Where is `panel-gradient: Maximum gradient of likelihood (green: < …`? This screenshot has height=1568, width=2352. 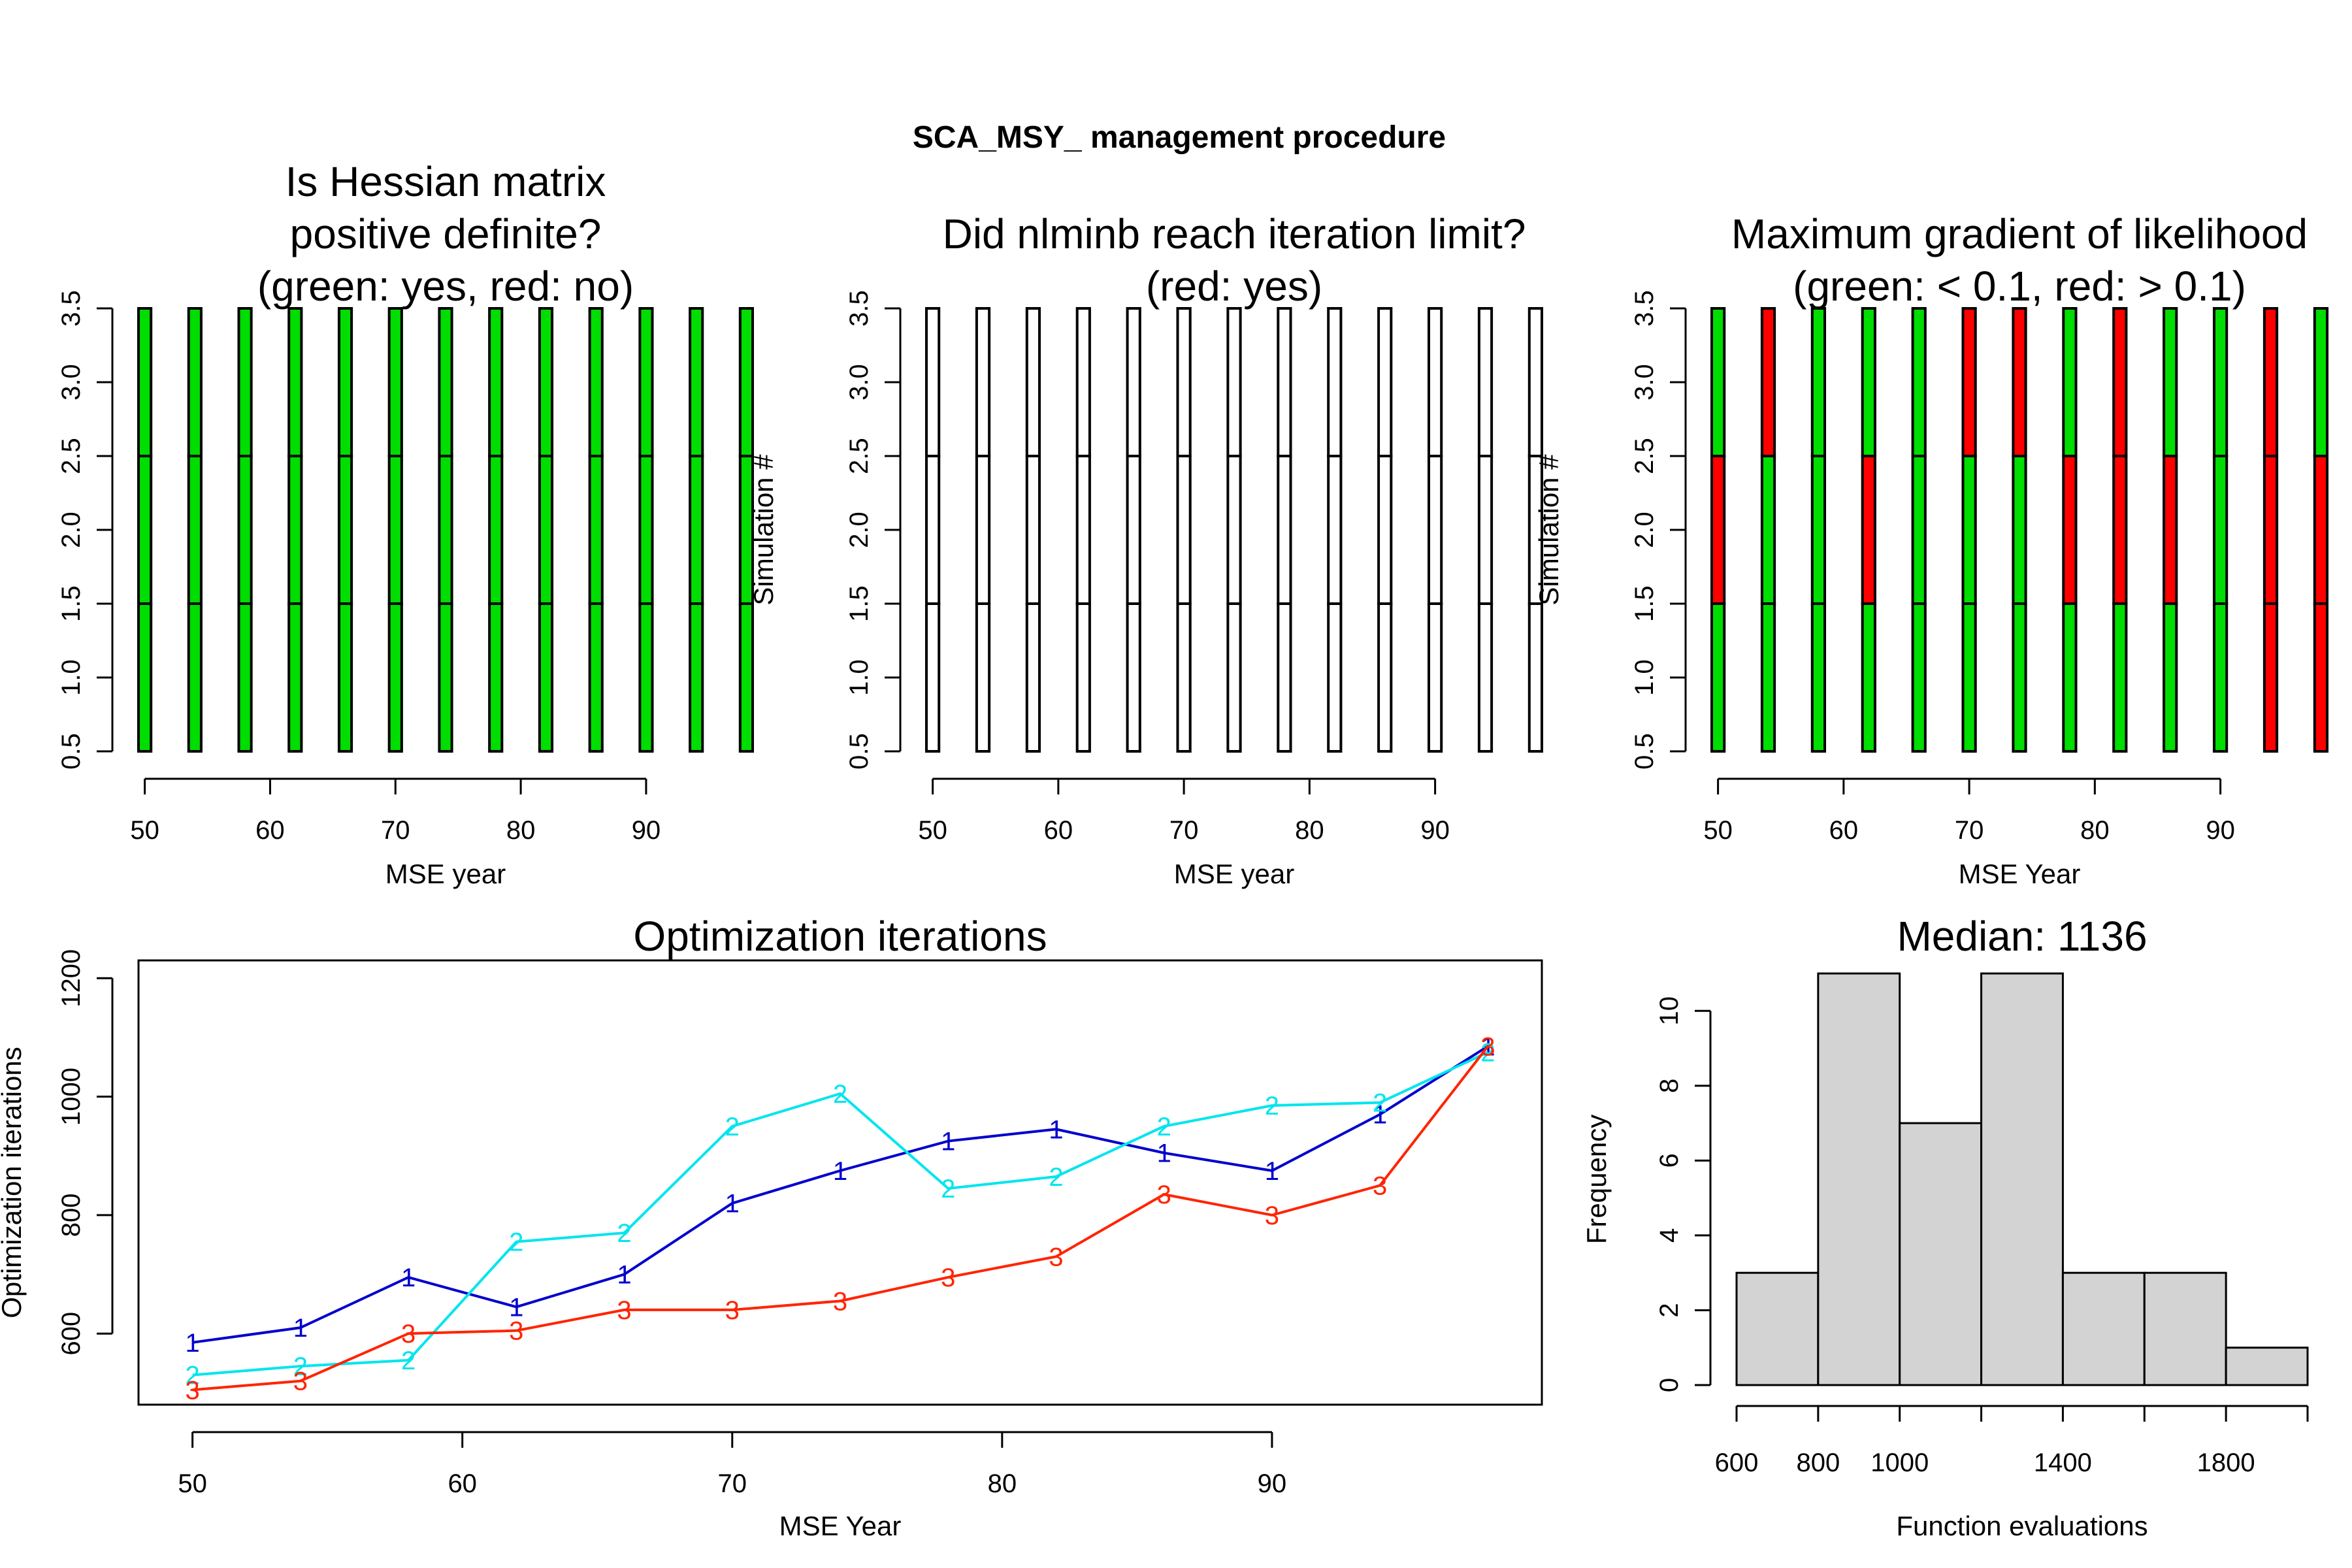
panel-gradient: Maximum gradient of likelihood (green: < … is located at coordinates (1930, 549).